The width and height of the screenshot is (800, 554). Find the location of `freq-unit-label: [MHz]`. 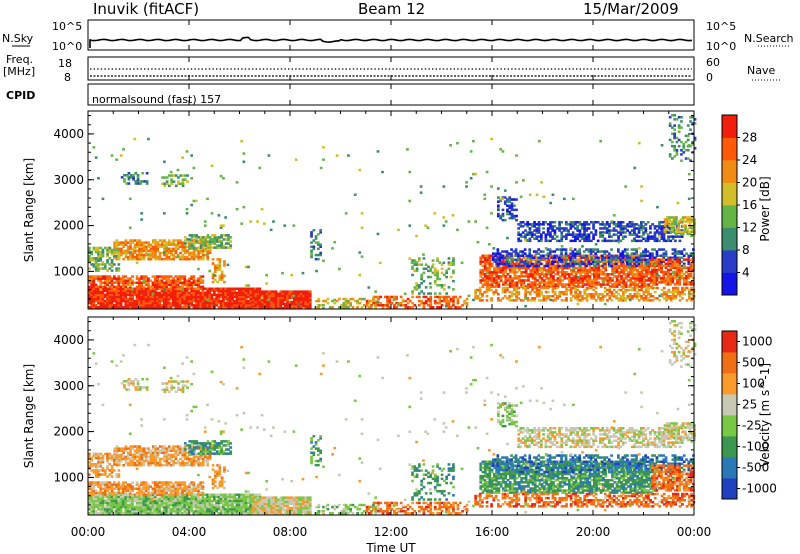

freq-unit-label: [MHz] is located at coordinates (19, 71).